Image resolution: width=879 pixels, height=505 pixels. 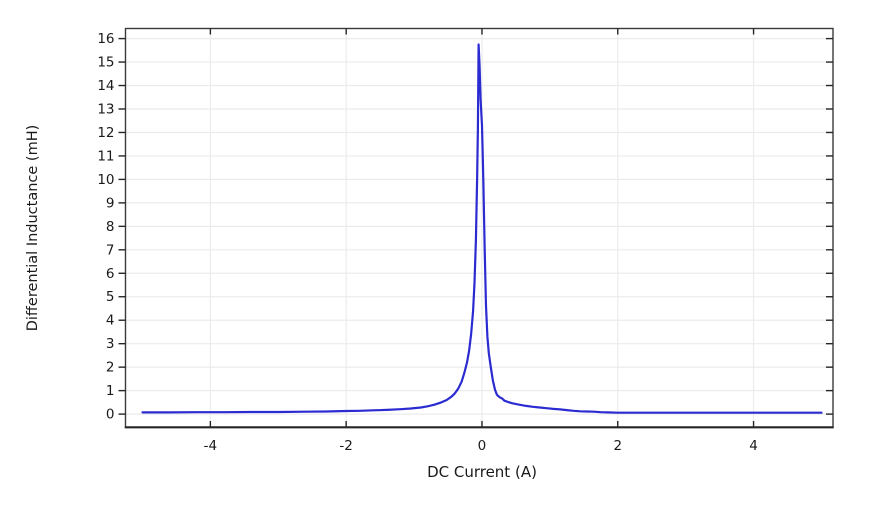 I want to click on y-tick-label: 5, so click(x=110, y=297).